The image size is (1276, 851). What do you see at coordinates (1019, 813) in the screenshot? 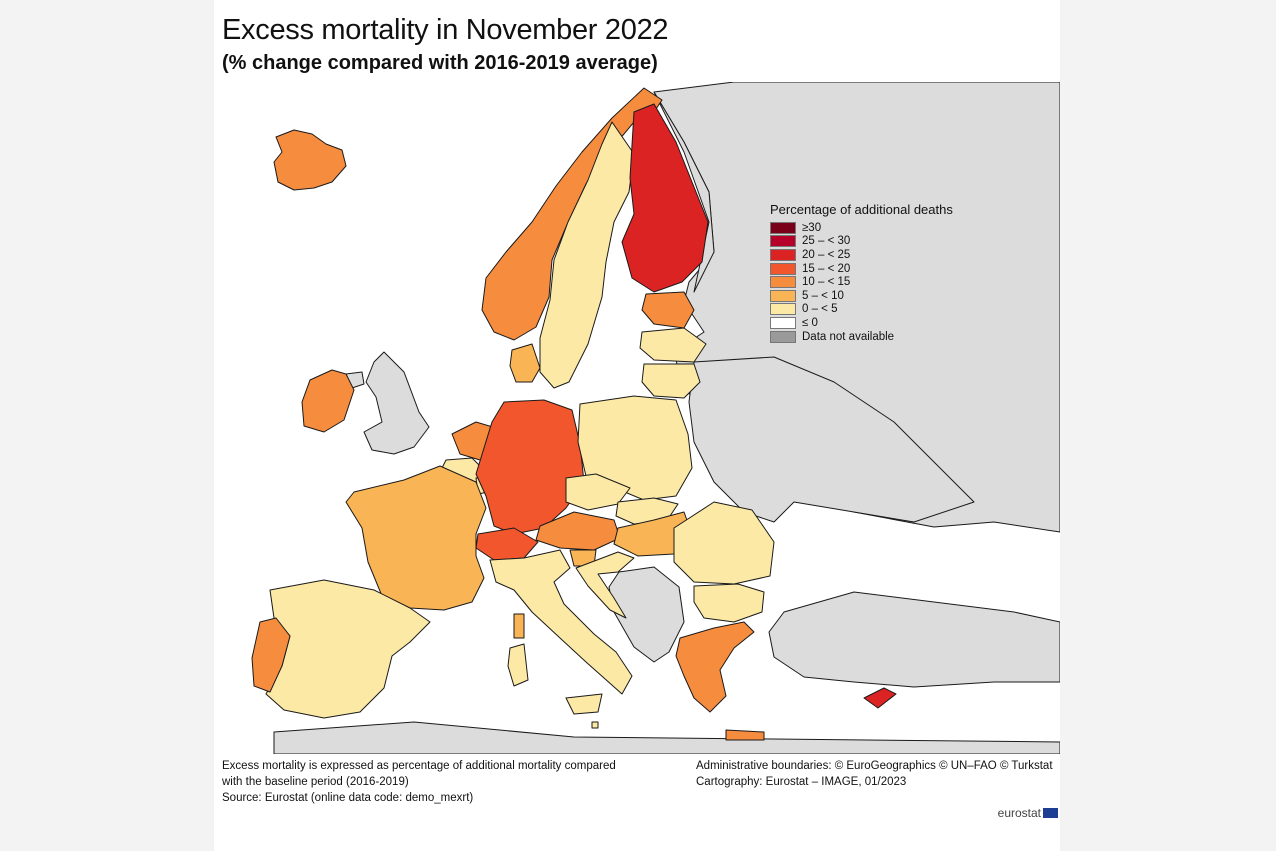
I see `brand-name: eurostat` at bounding box center [1019, 813].